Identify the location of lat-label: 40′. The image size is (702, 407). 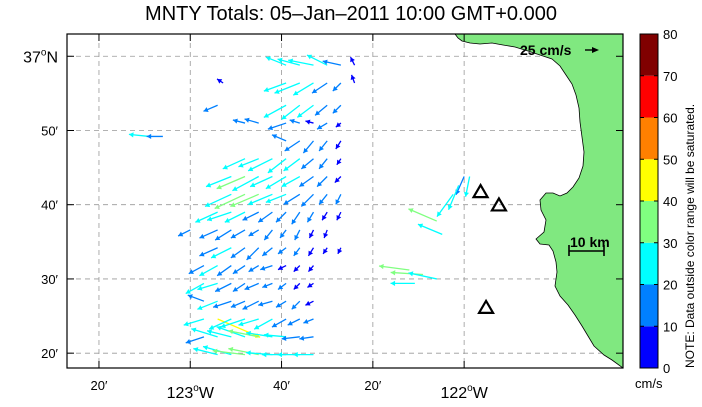
(49, 205).